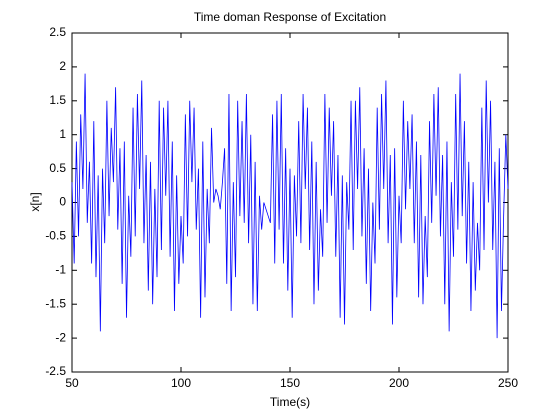  What do you see at coordinates (55, 236) in the screenshot?
I see `y-tick-label: -0.5` at bounding box center [55, 236].